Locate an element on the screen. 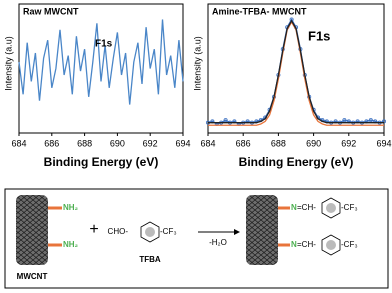 The image size is (392, 293). chart-title: Raw MWCNT is located at coordinates (51, 11).